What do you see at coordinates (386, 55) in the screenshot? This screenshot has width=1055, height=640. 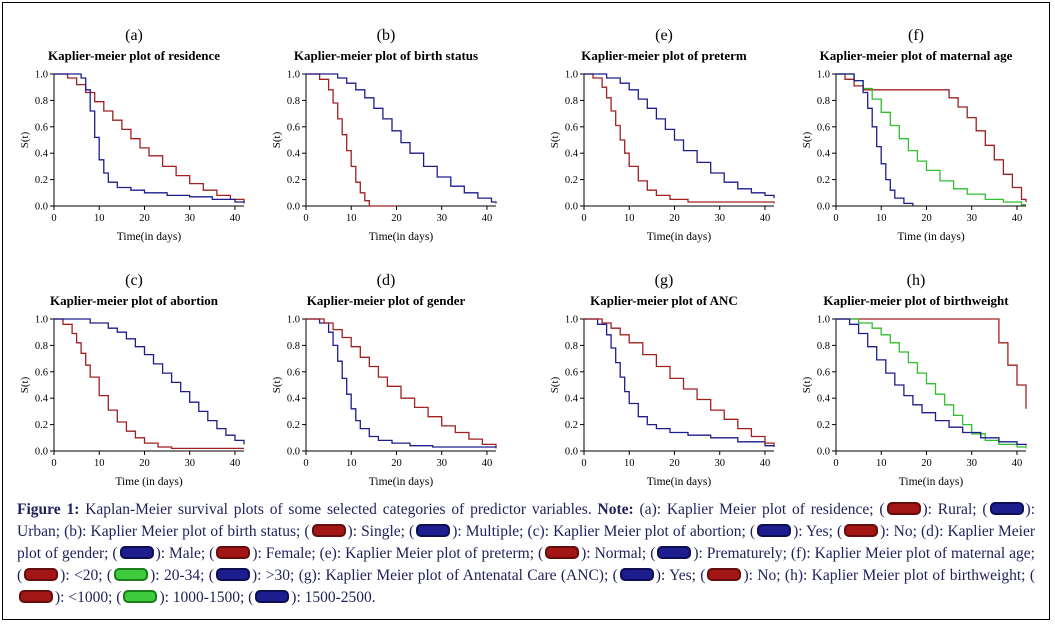 I see `plot-title-birth-status: Kaplier-meier plot of birth status` at bounding box center [386, 55].